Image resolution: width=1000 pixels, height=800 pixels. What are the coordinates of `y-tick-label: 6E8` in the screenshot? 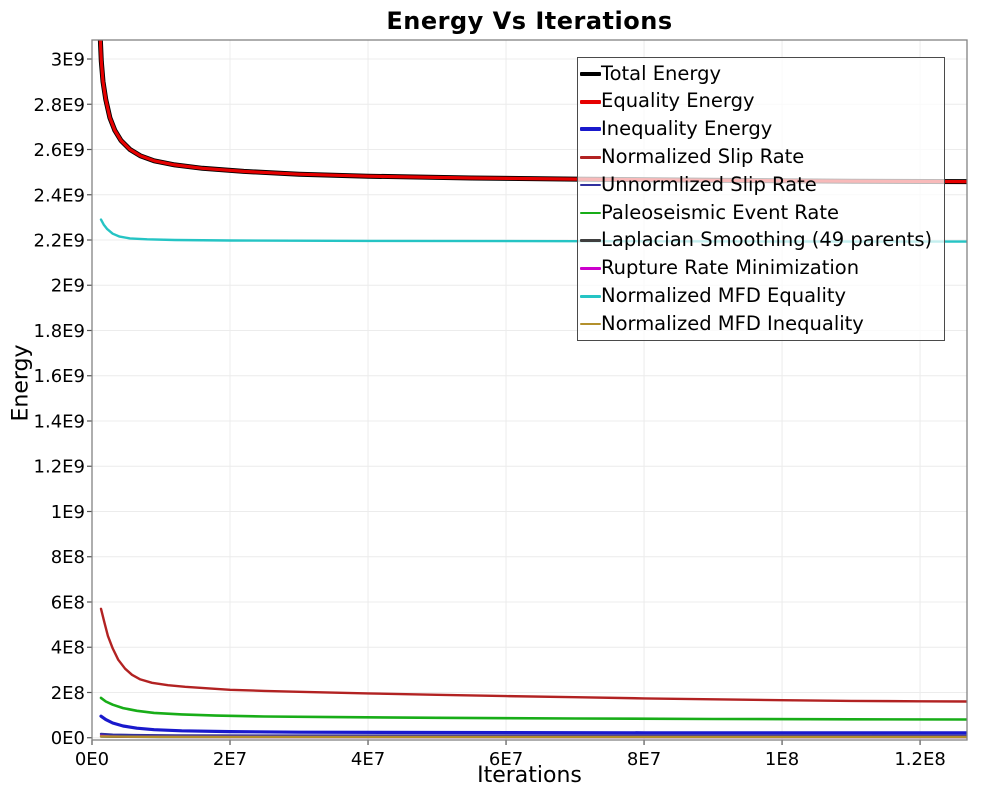 It's located at (68, 602).